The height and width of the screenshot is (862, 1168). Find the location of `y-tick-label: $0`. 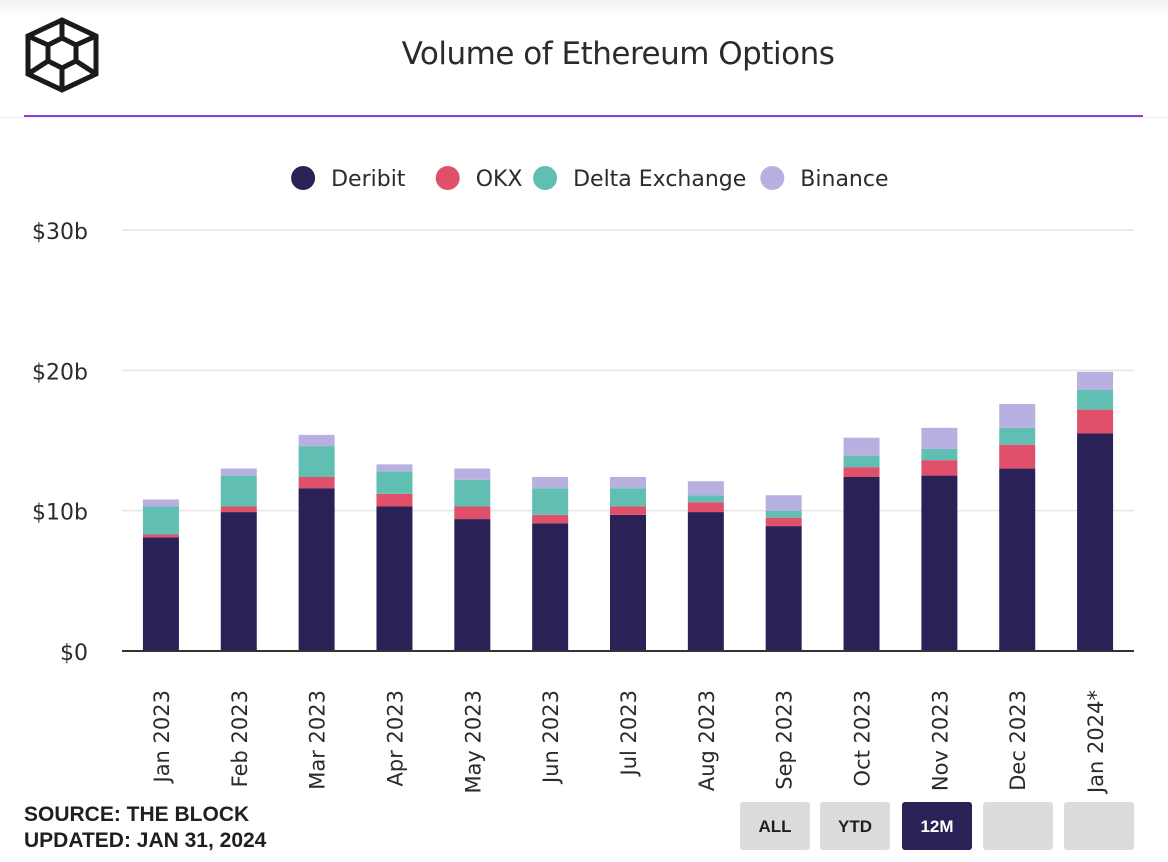

y-tick-label: $0 is located at coordinates (74, 653).